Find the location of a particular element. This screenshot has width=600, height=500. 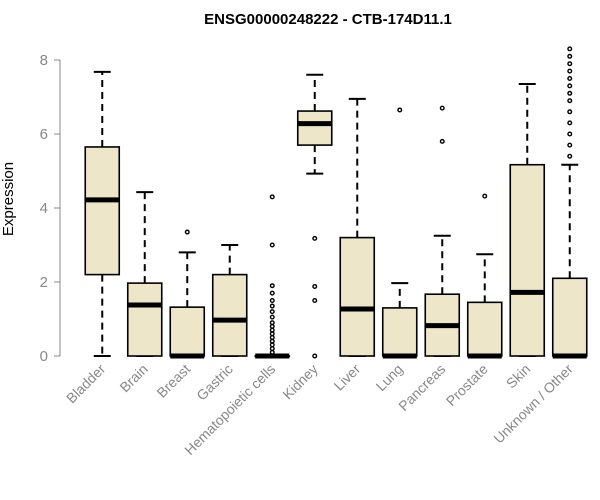

box-unknown-other is located at coordinates (569, 202).